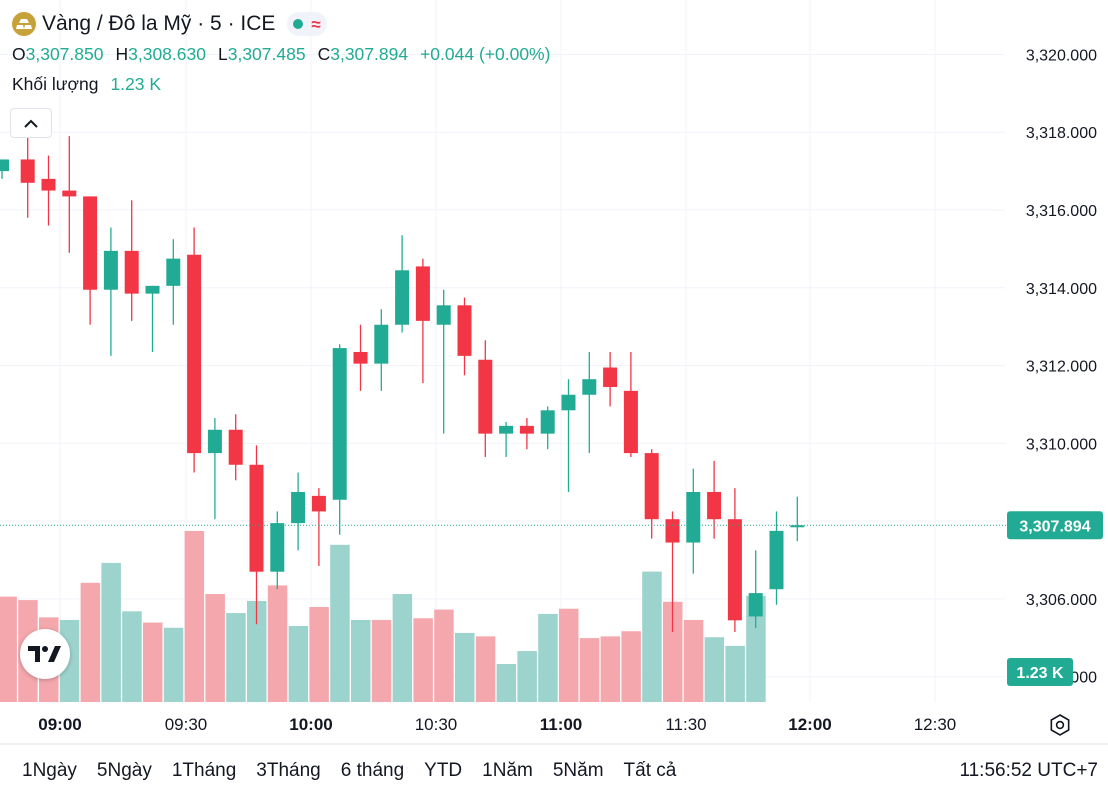  I want to click on open-value: 3,307.850, so click(64, 53).